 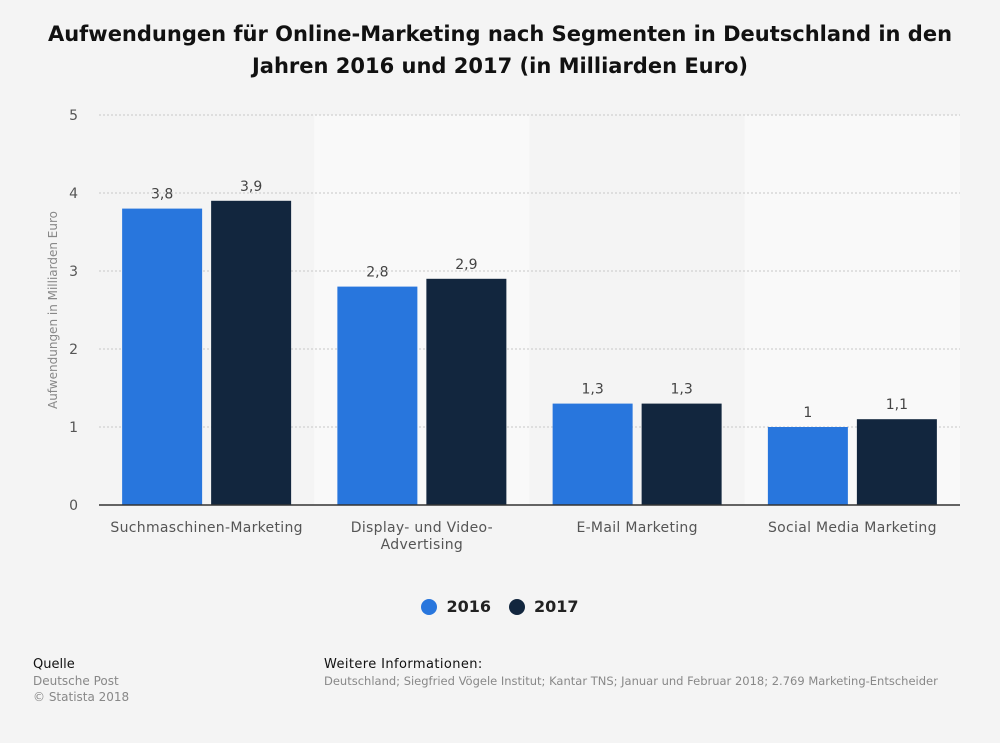 What do you see at coordinates (468, 606) in the screenshot?
I see `legend-label-2016: 2016` at bounding box center [468, 606].